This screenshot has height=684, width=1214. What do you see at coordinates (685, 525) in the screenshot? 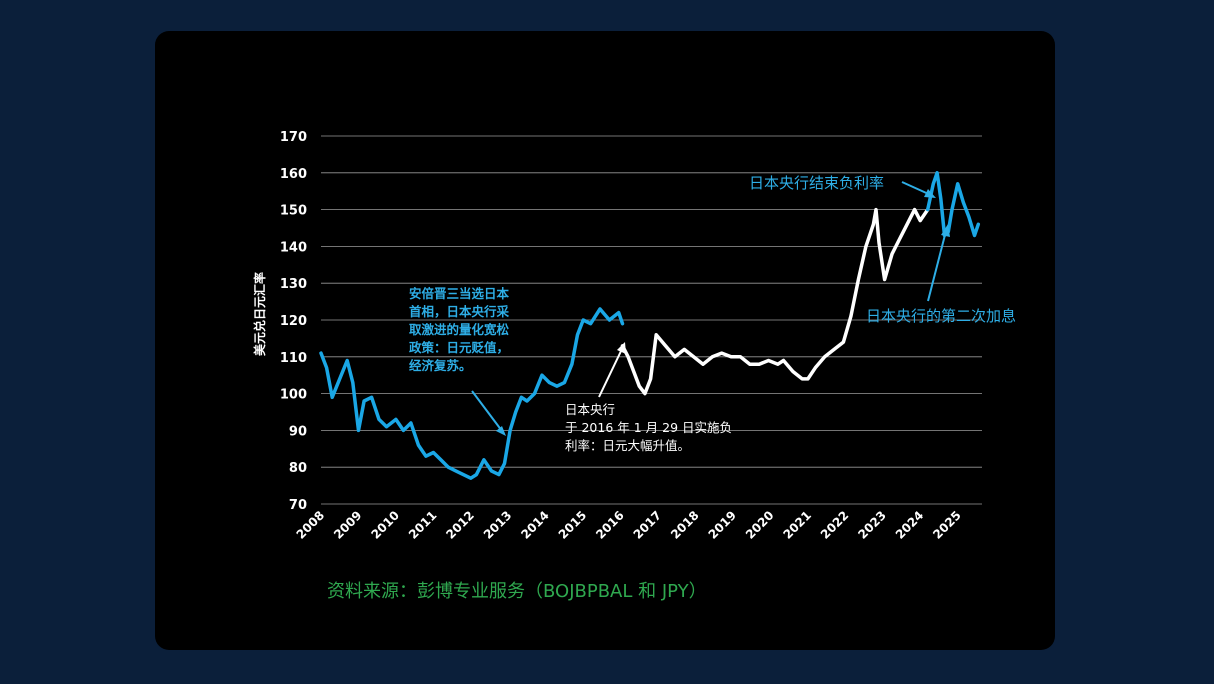
I see `x-tick-label: 2018` at bounding box center [685, 525].